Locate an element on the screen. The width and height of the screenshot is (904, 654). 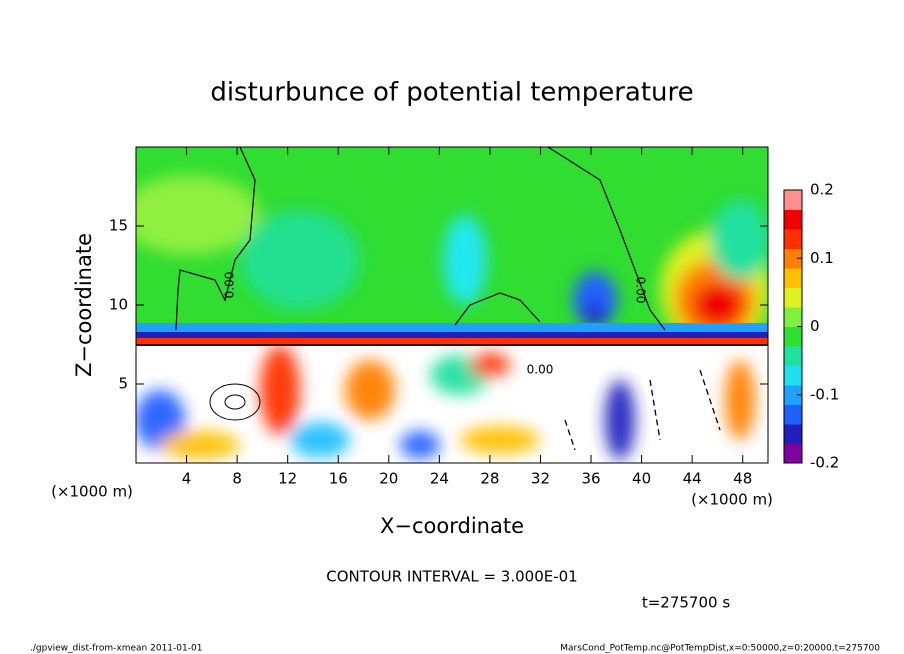
x-tick-label: 32 is located at coordinates (540, 479).